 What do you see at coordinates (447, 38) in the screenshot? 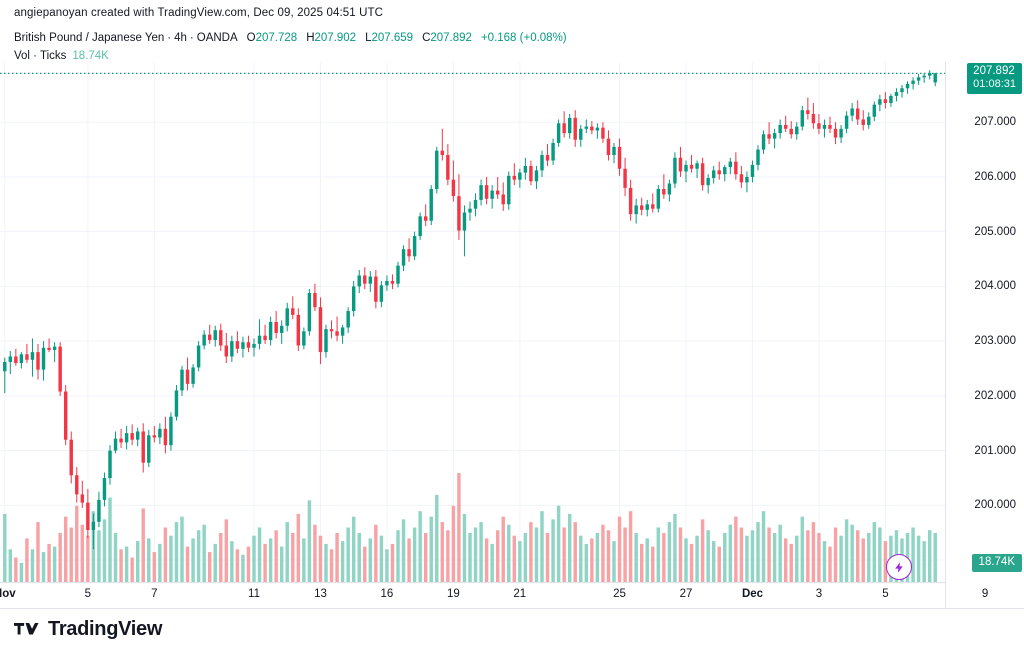
I see `legend-close: C207.892` at bounding box center [447, 38].